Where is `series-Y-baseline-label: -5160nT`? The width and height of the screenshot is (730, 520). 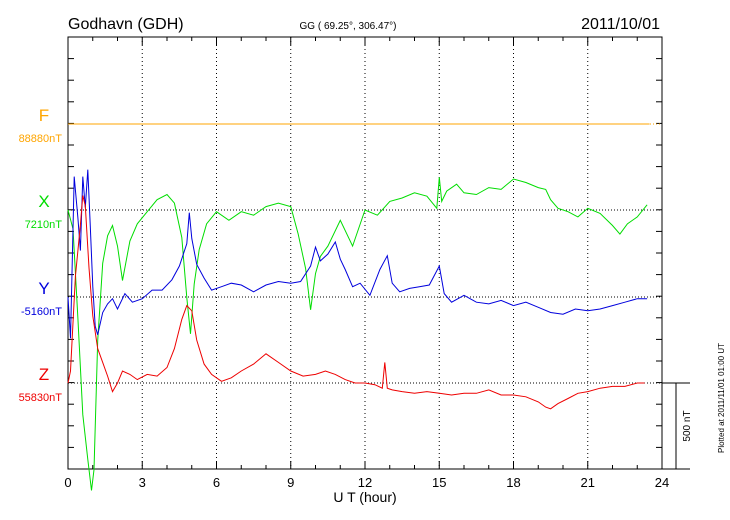 series-Y-baseline-label: -5160nT is located at coordinates (41, 312).